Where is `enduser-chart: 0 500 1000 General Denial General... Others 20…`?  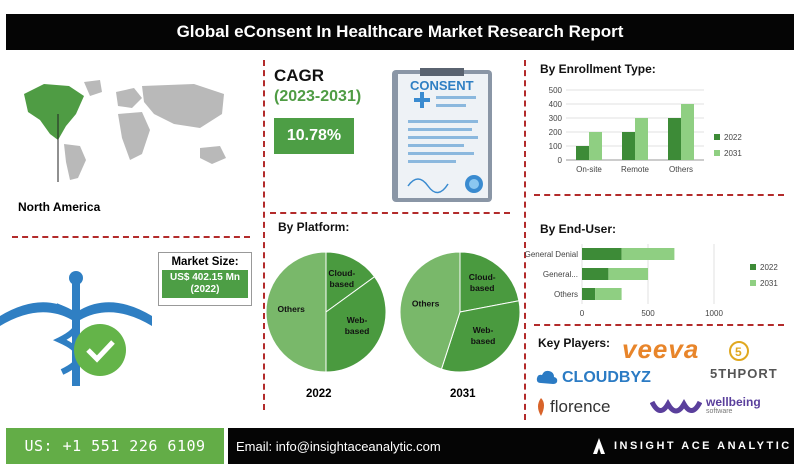
enduser-chart: 0 500 1000 General Denial General... Others 20… is located at coordinates (651, 281).